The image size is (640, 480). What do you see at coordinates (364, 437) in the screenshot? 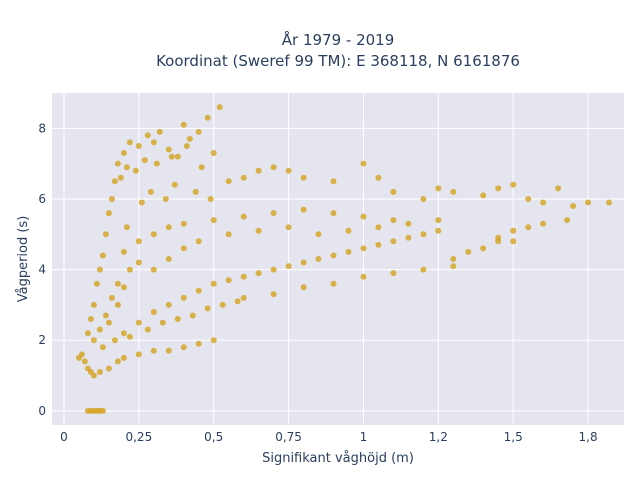
I see `x-tick-label: 1` at bounding box center [364, 437].